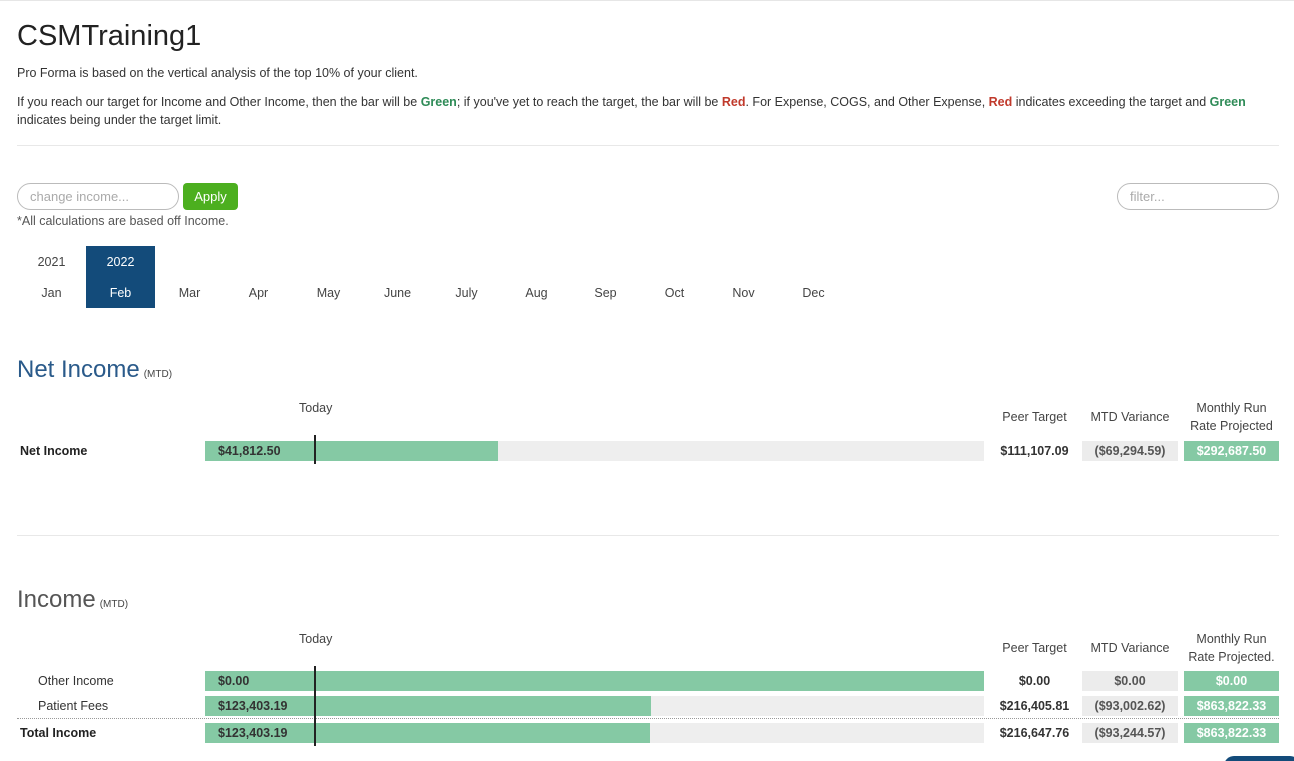 The height and width of the screenshot is (761, 1294). What do you see at coordinates (1231, 451) in the screenshot?
I see `projected-value: $292,687.50` at bounding box center [1231, 451].